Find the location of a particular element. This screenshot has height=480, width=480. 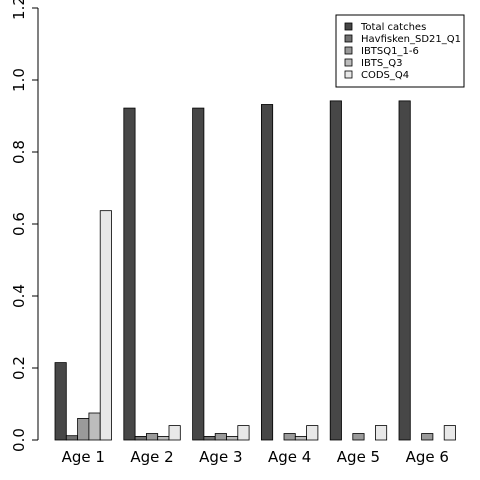

y-tick-label: 0.4 is located at coordinates (19, 296).